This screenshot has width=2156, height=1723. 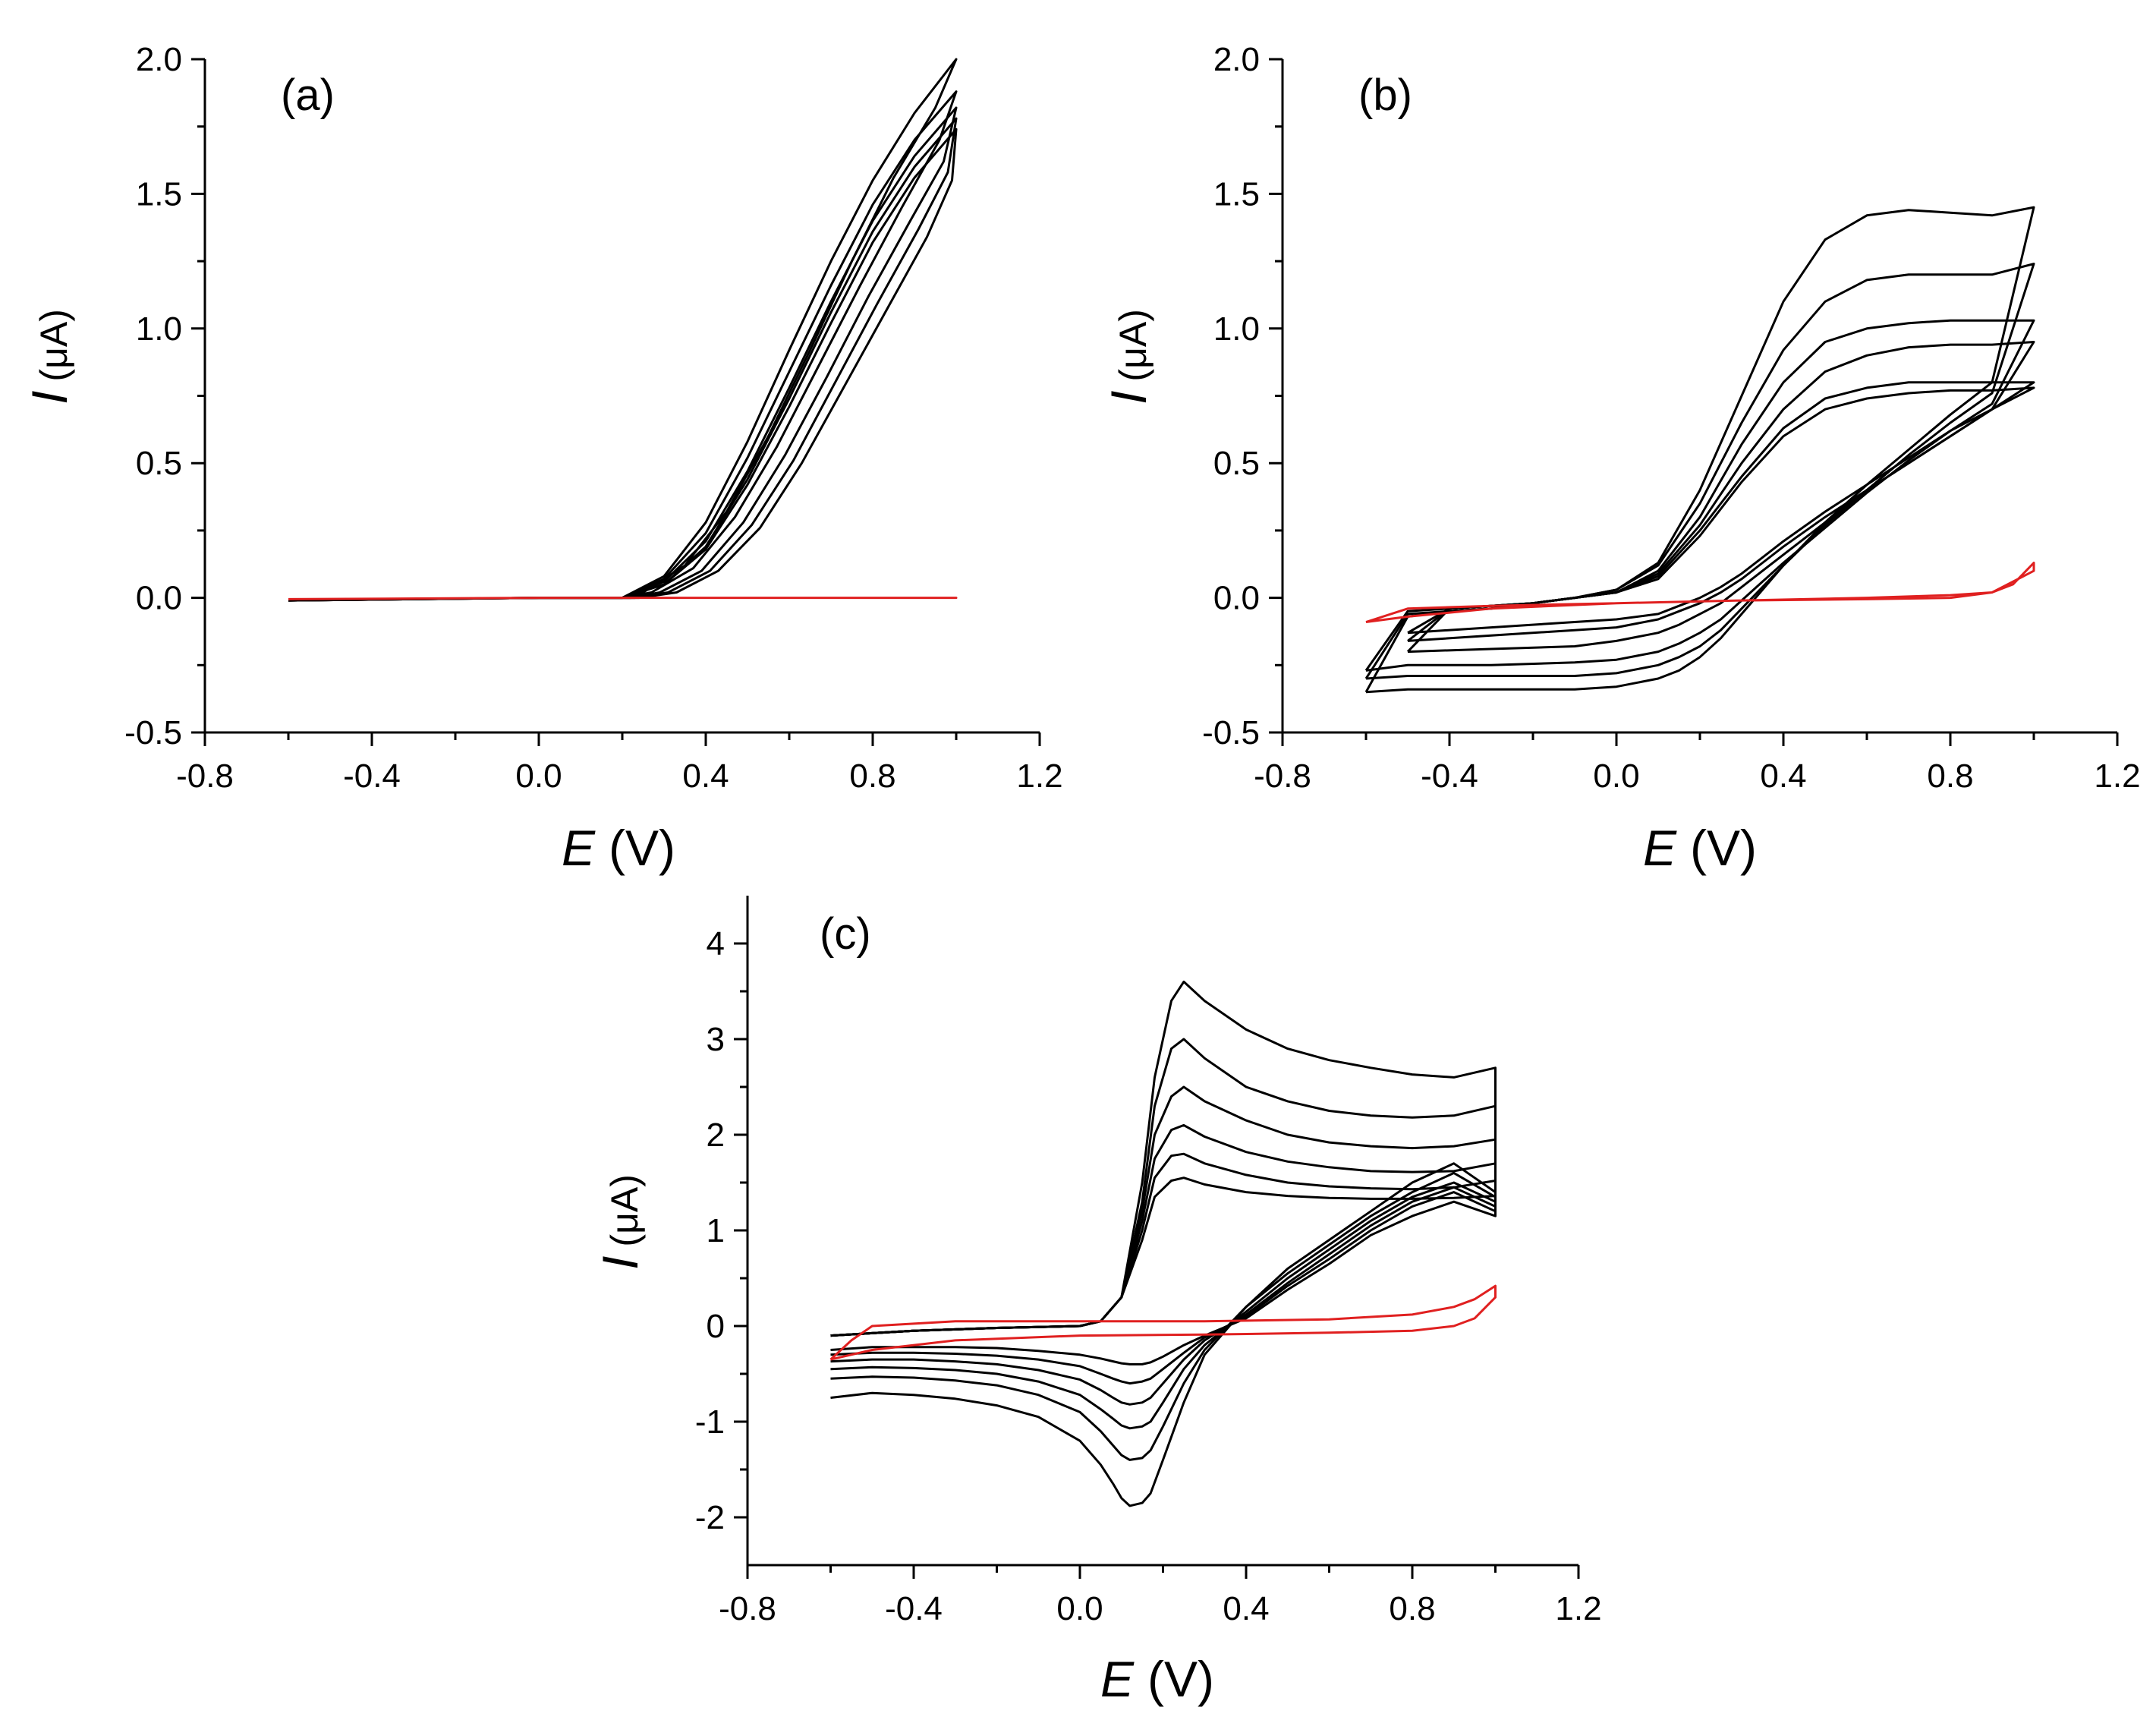 What do you see at coordinates (159, 194) in the screenshot?
I see `panel-a-y-tick-label: 1.5` at bounding box center [159, 194].